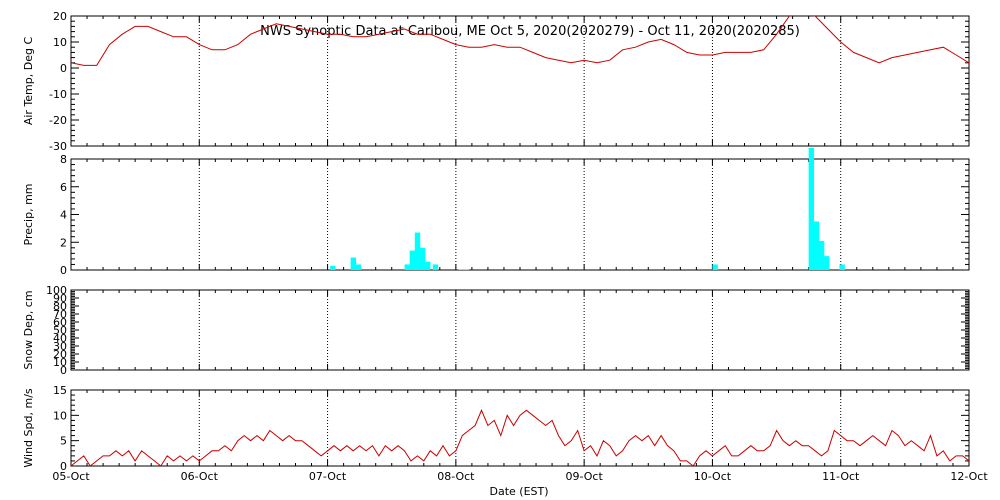 The width and height of the screenshot is (1000, 500). Describe the element at coordinates (520, 41) in the screenshot. I see `series-line-temp` at that location.